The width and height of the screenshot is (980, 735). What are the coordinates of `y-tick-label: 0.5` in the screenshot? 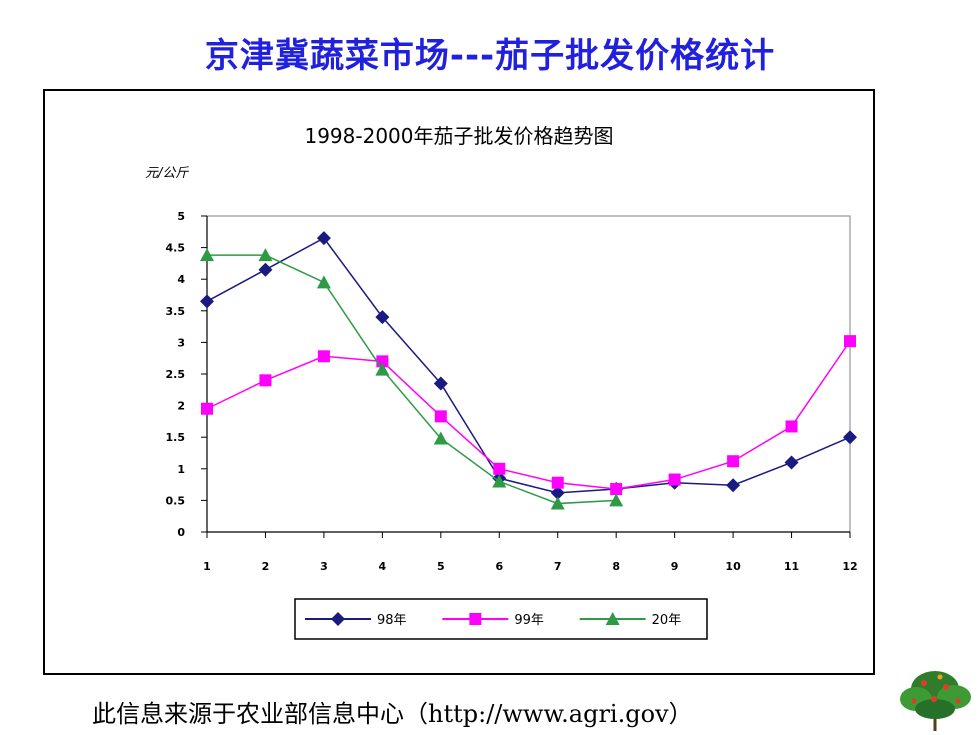 It's located at (176, 500).